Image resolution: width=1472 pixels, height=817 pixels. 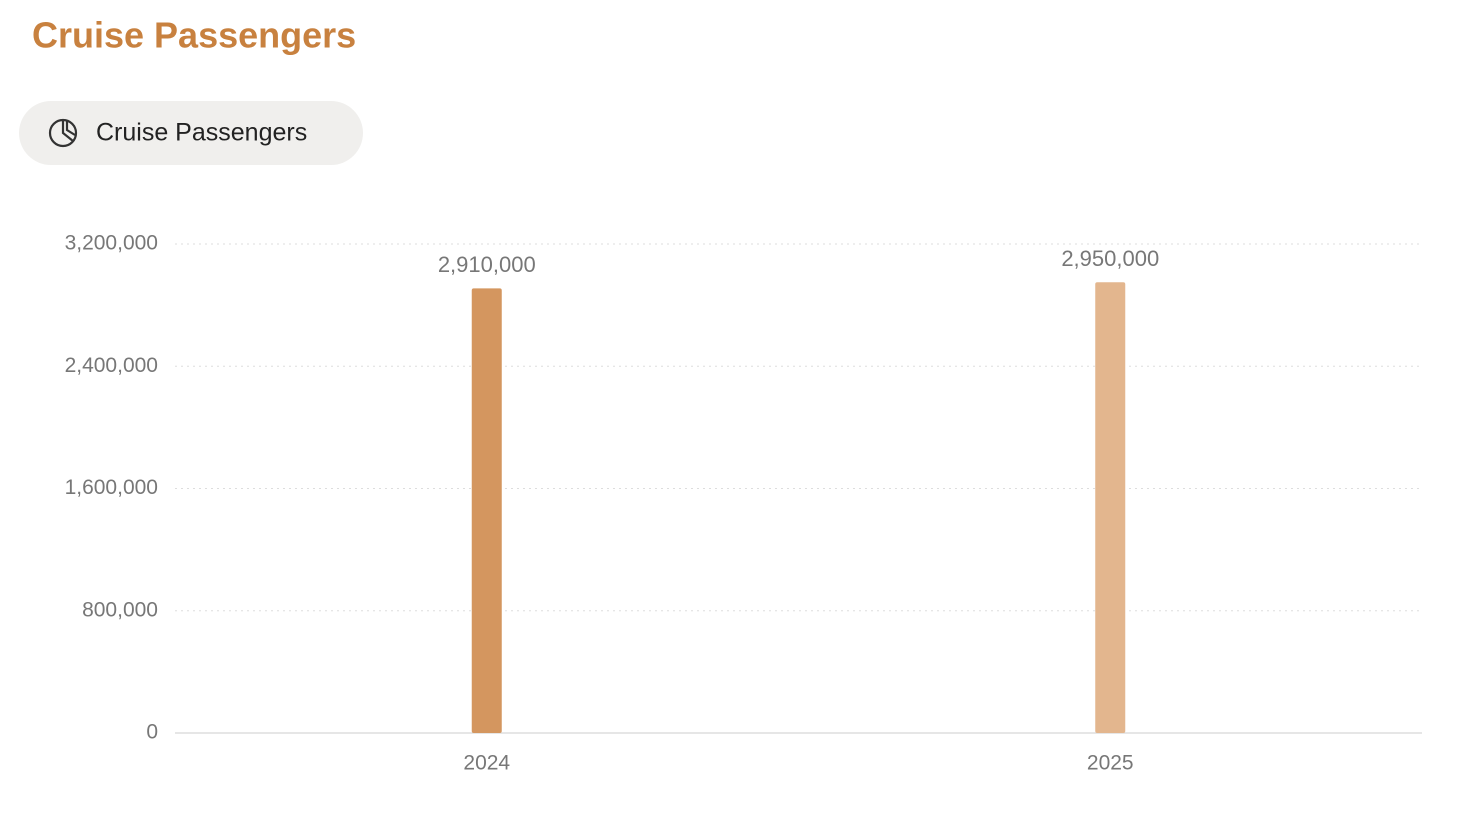 What do you see at coordinates (152, 732) in the screenshot?
I see `y-tick-label: 0` at bounding box center [152, 732].